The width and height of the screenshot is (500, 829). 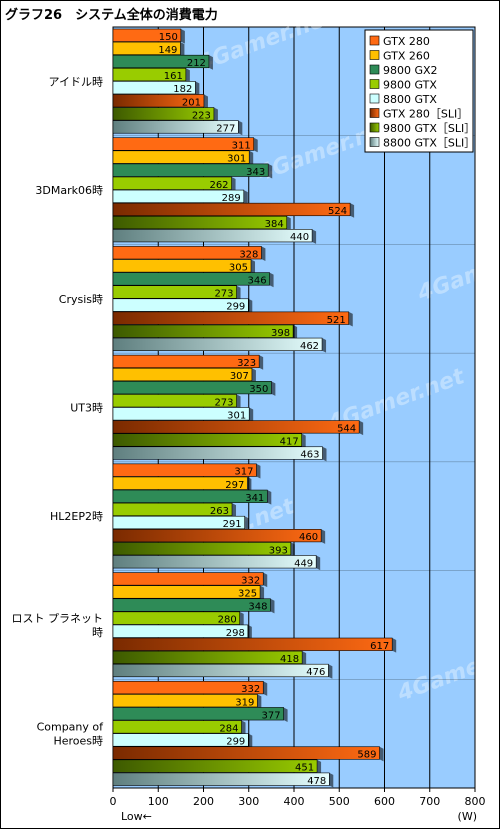 What do you see at coordinates (76, 516) in the screenshot?
I see `category-label: HL2EP2時` at bounding box center [76, 516].